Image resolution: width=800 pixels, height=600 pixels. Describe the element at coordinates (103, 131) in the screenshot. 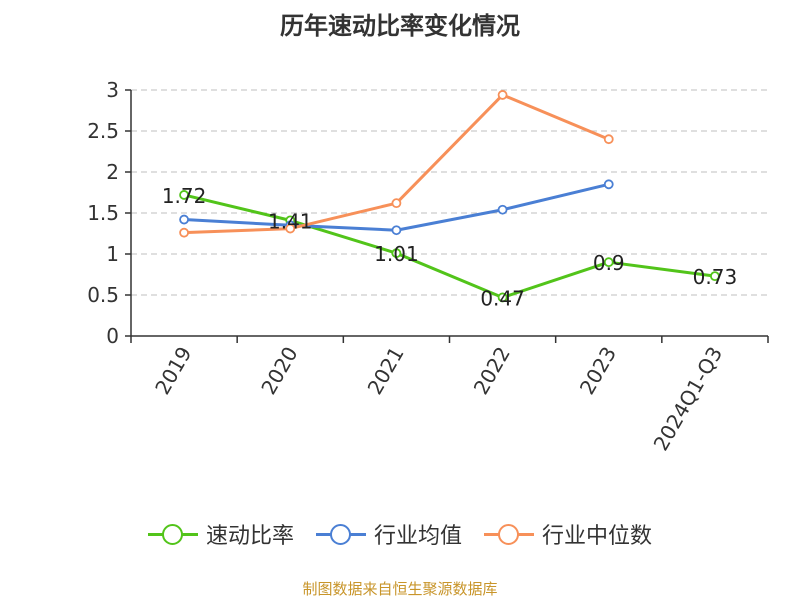

I see `y-tick-label: 2.5` at that location.